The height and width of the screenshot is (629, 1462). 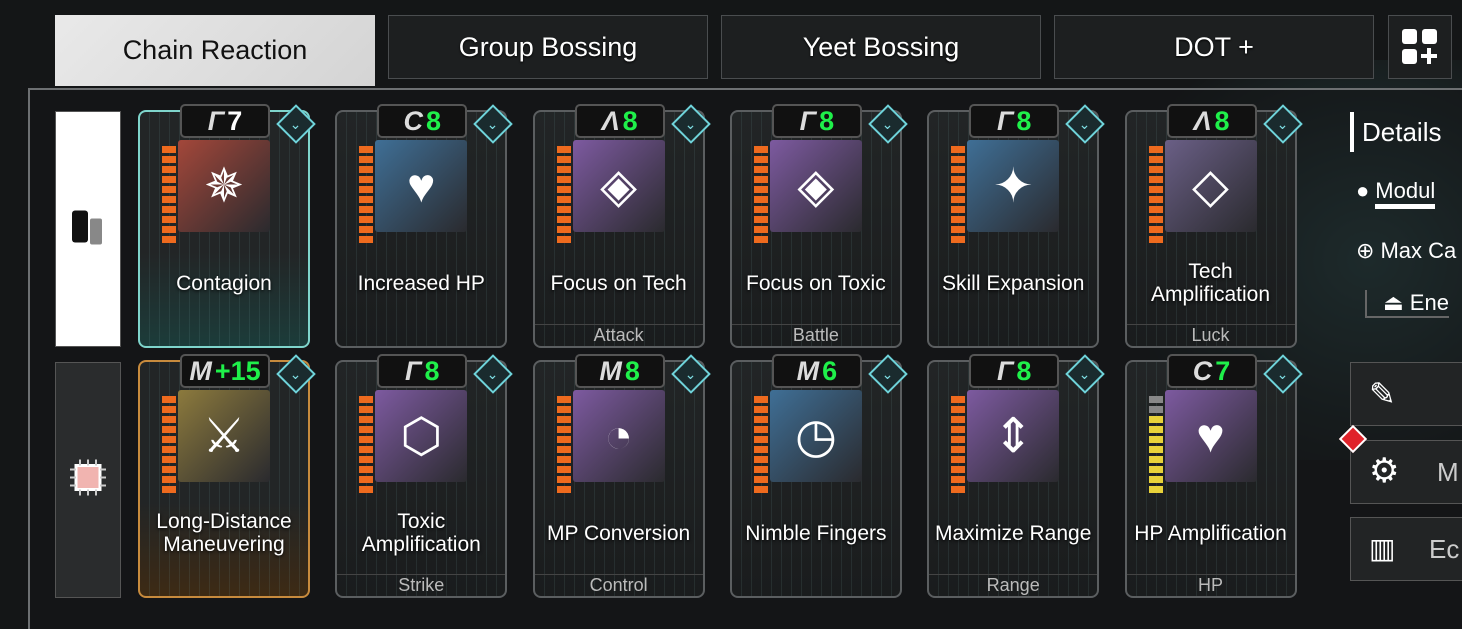 I want to click on module-type: Battle, so click(x=815, y=335).